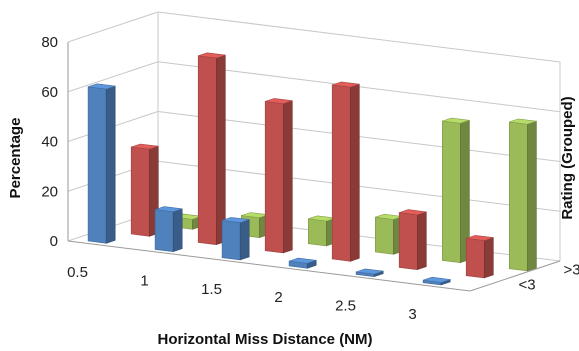 The width and height of the screenshot is (579, 351). I want to click on depth-axis-line, so click(515, 276).